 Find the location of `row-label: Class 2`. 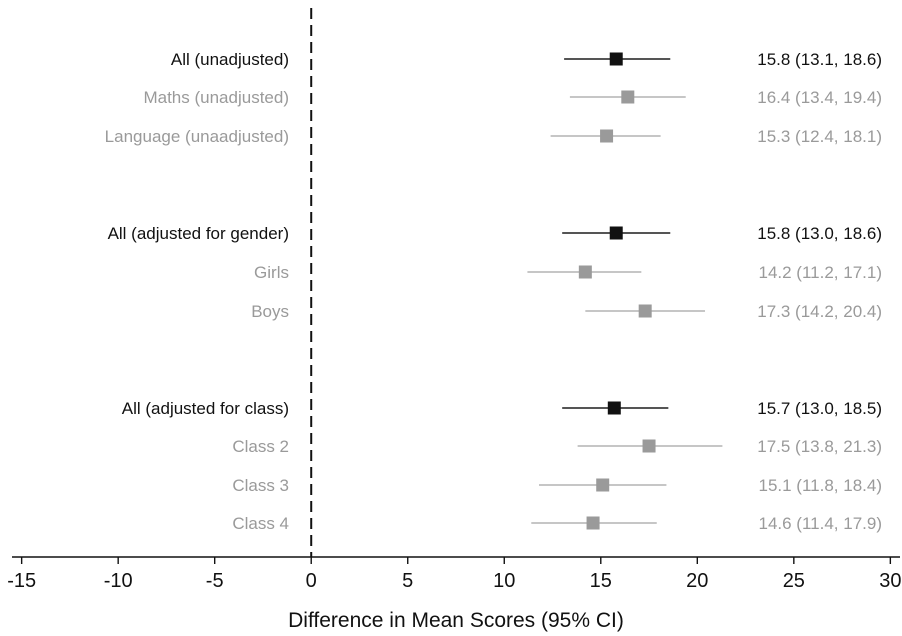

row-label: Class 2 is located at coordinates (260, 446).